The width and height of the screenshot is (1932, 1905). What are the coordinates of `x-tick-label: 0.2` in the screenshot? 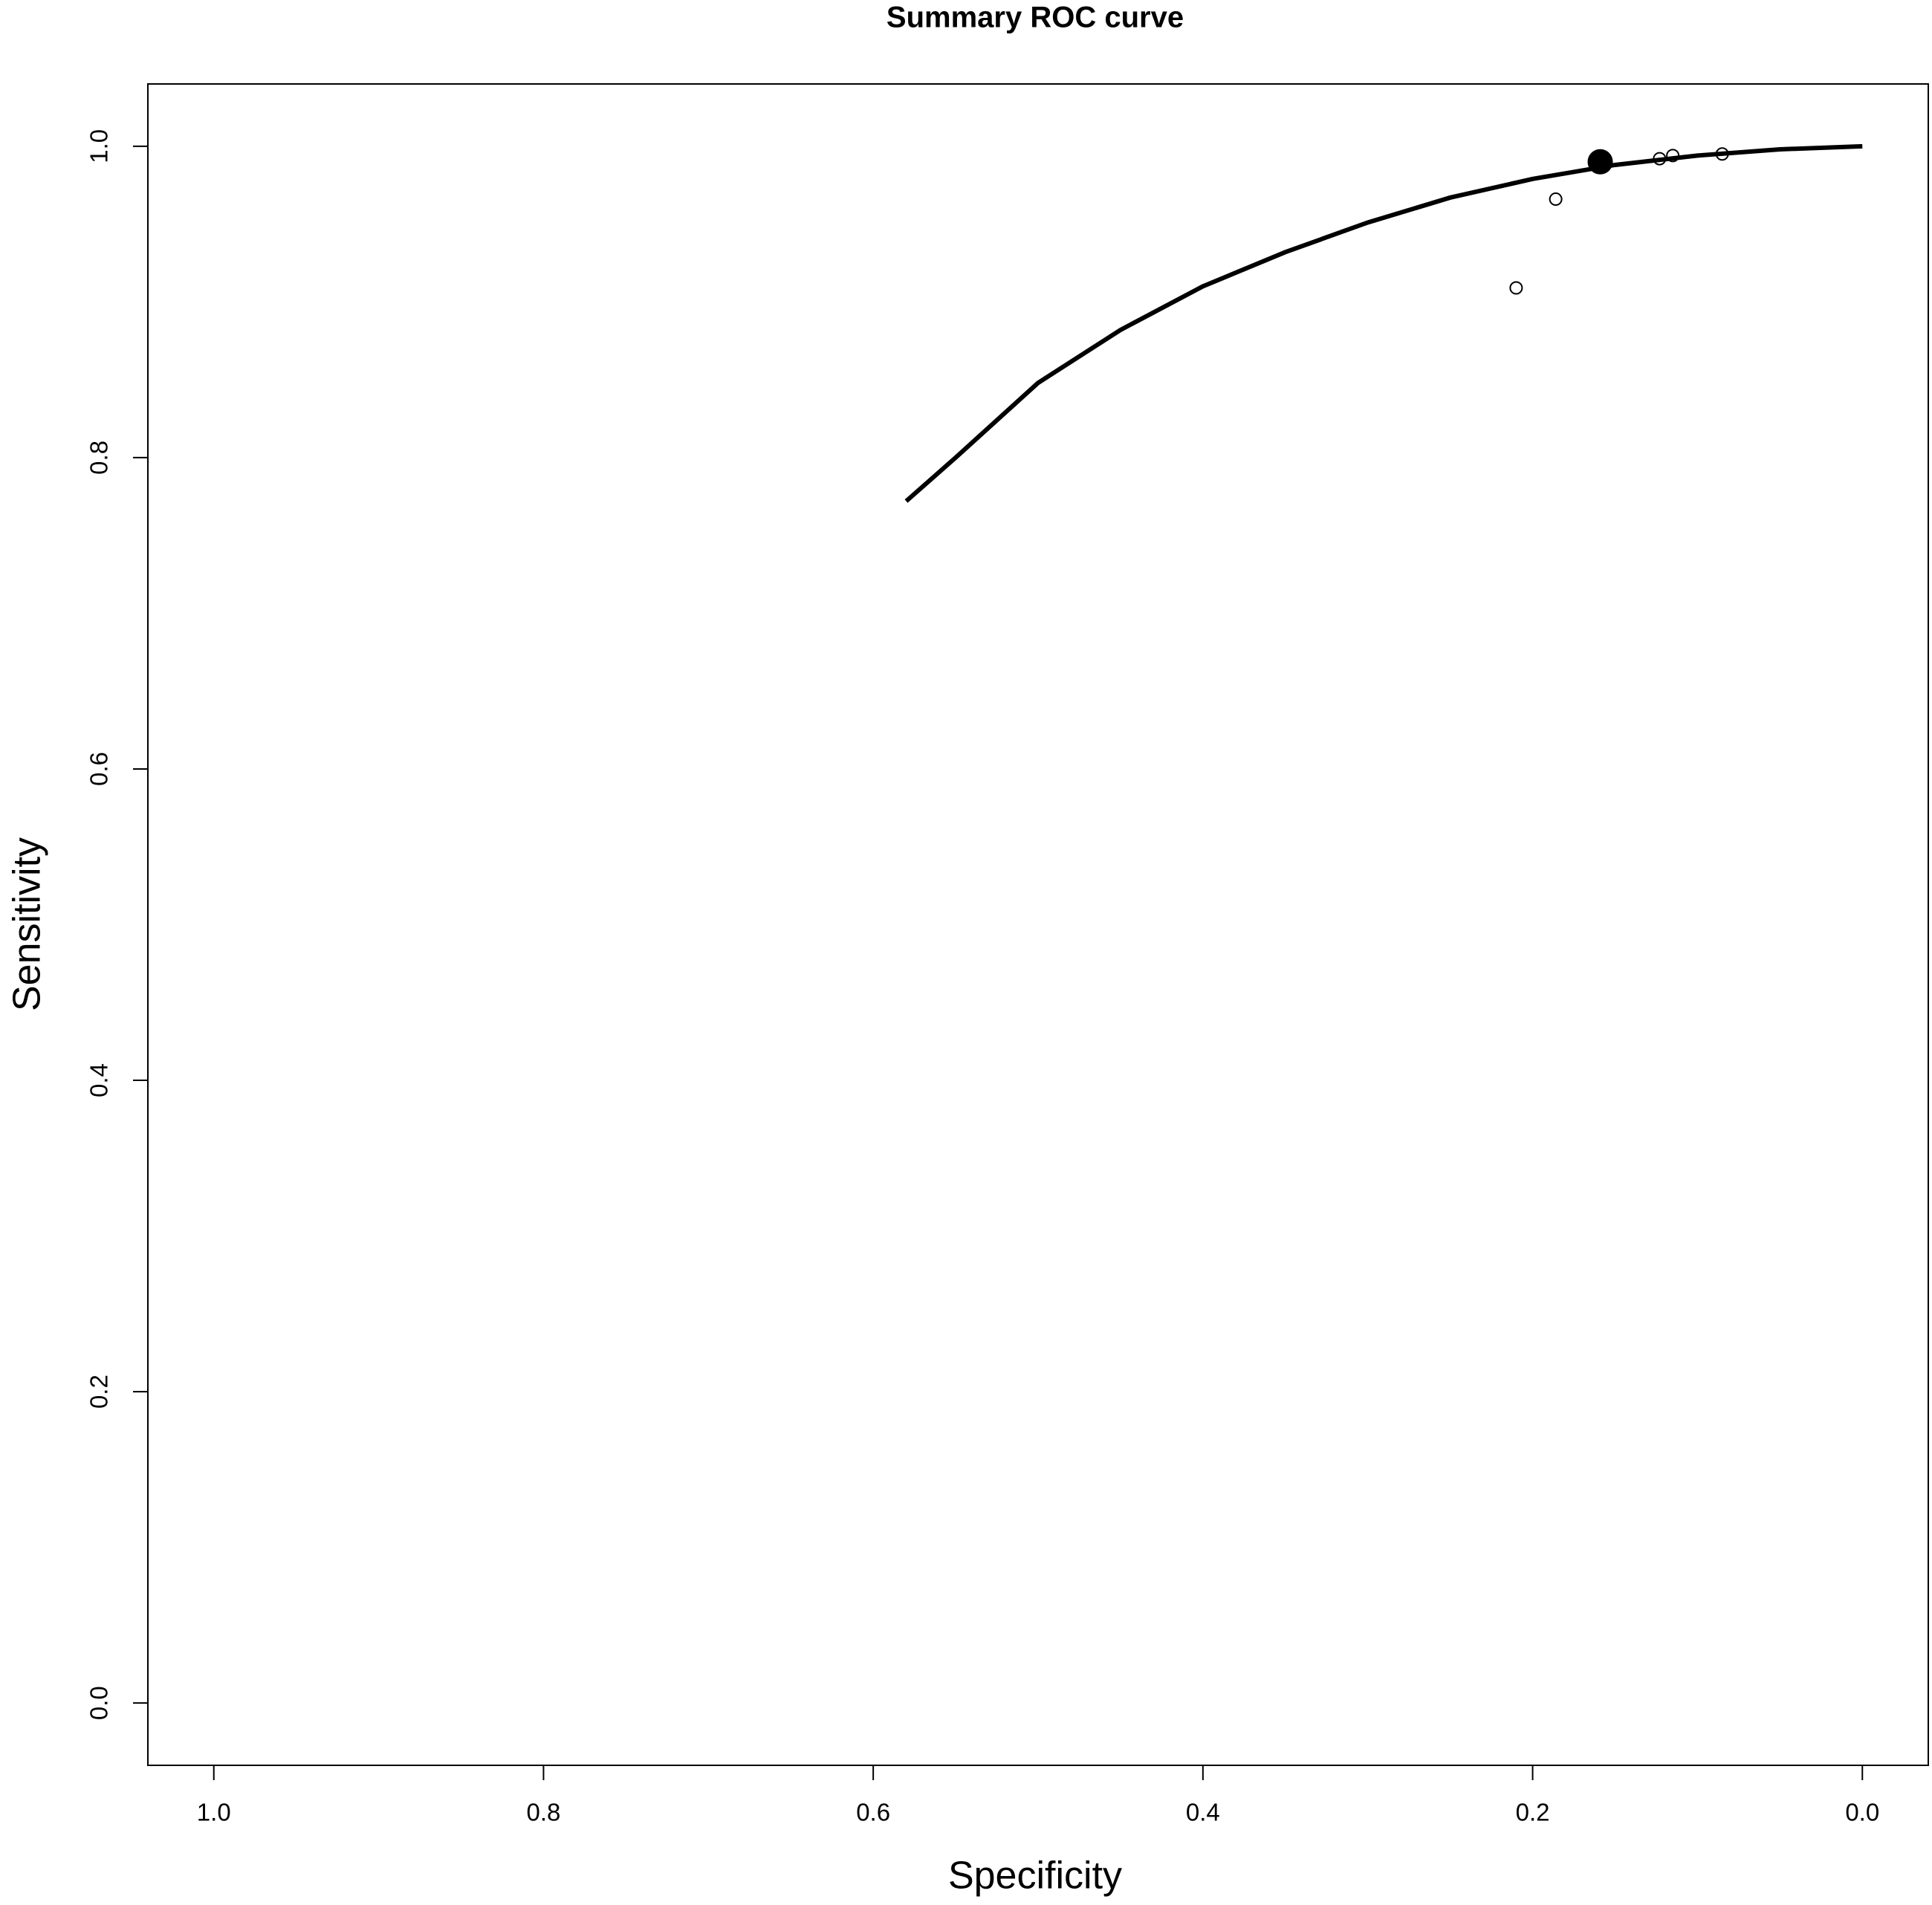 It's located at (1533, 1813).